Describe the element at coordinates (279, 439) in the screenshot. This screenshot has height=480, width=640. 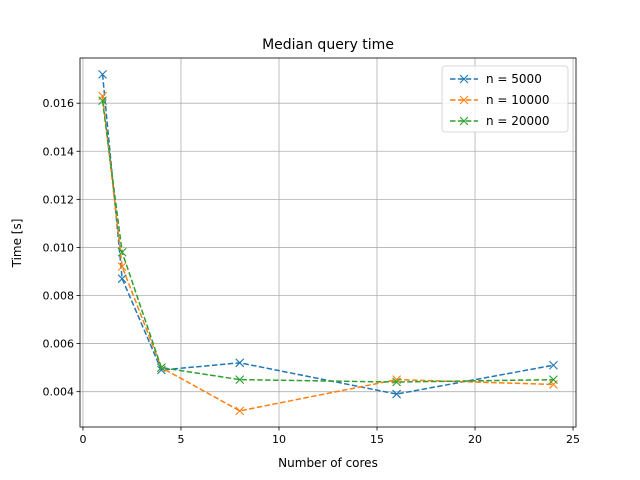
I see `x-tick-label: 10` at that location.